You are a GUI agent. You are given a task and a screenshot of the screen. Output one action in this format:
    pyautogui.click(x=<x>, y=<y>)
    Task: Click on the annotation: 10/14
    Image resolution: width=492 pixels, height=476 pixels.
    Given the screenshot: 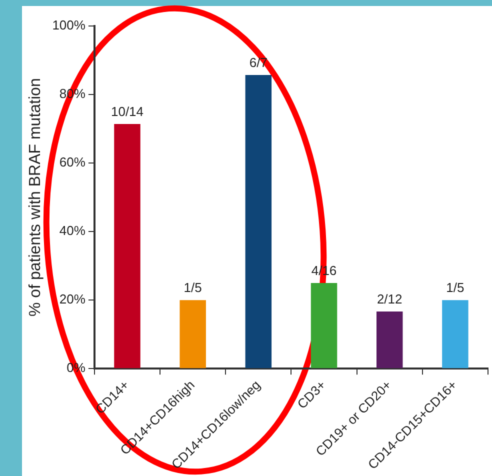 What is the action you would take?
    pyautogui.click(x=127, y=112)
    